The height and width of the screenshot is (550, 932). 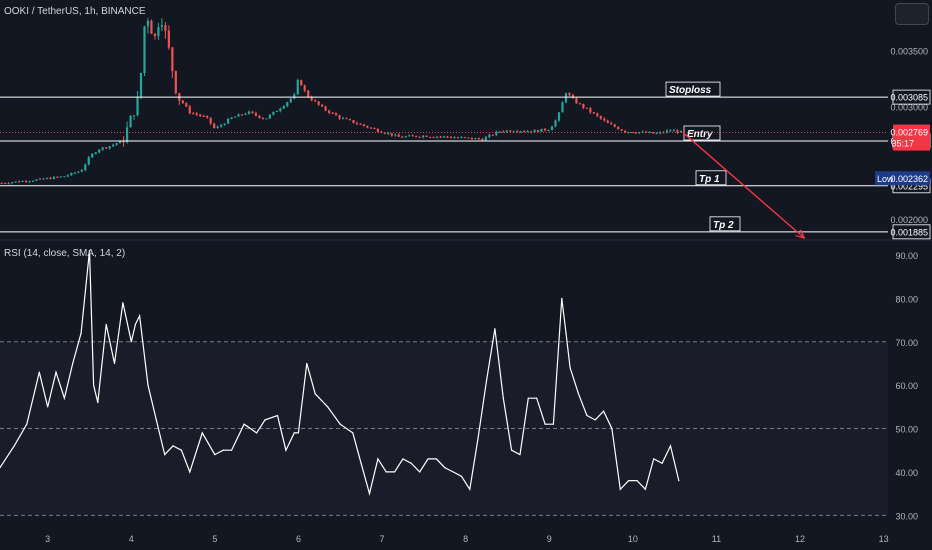 I want to click on projection-arrow, so click(x=744, y=186).